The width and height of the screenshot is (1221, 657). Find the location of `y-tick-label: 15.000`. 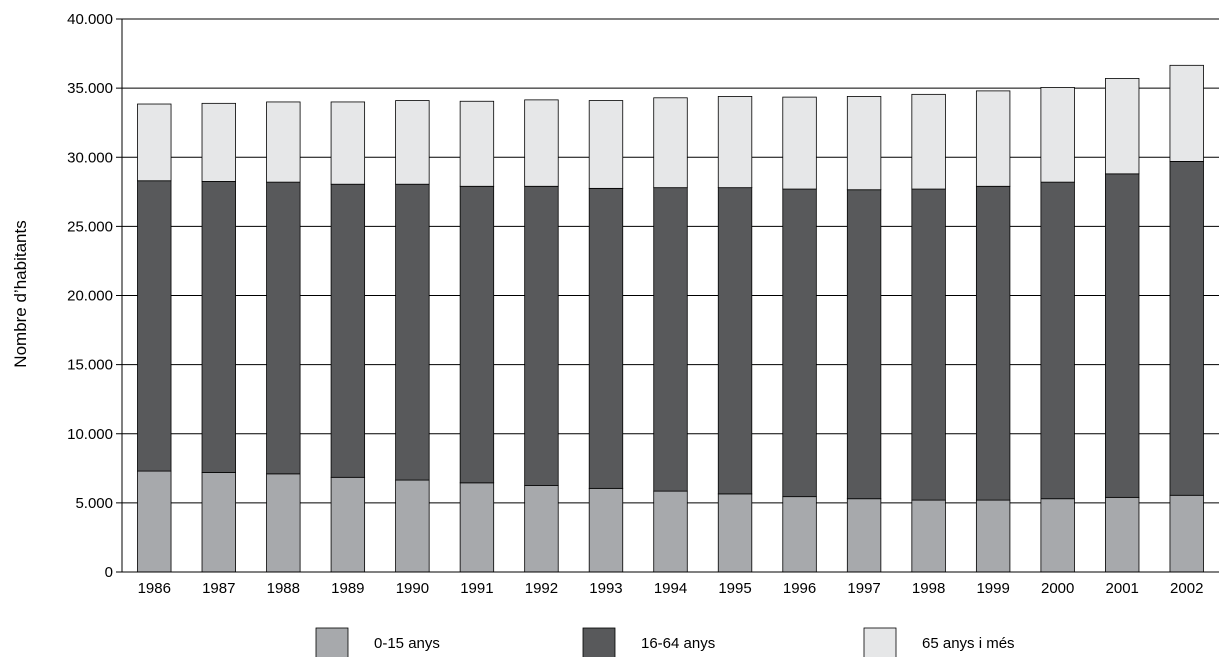

y-tick-label: 15.000 is located at coordinates (90, 365).